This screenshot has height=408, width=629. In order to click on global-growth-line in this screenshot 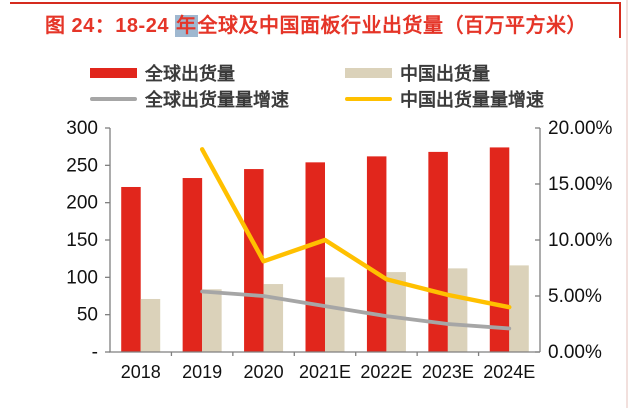, I will do `click(356, 310)`.